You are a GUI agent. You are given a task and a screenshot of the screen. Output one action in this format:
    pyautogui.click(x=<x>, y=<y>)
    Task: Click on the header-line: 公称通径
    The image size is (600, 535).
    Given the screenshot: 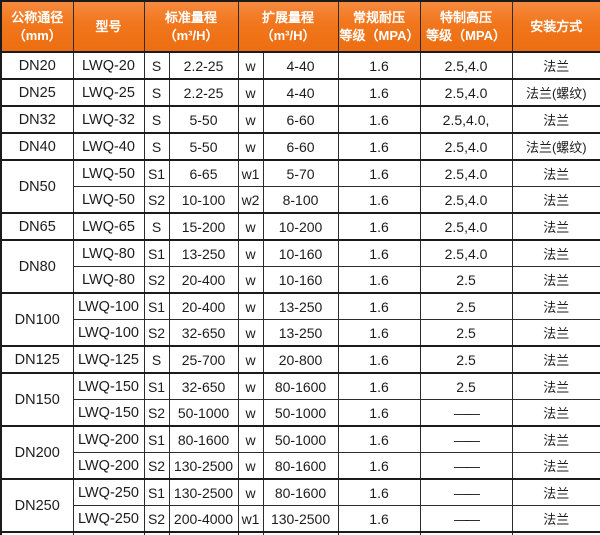 What is the action you would take?
    pyautogui.click(x=37, y=17)
    